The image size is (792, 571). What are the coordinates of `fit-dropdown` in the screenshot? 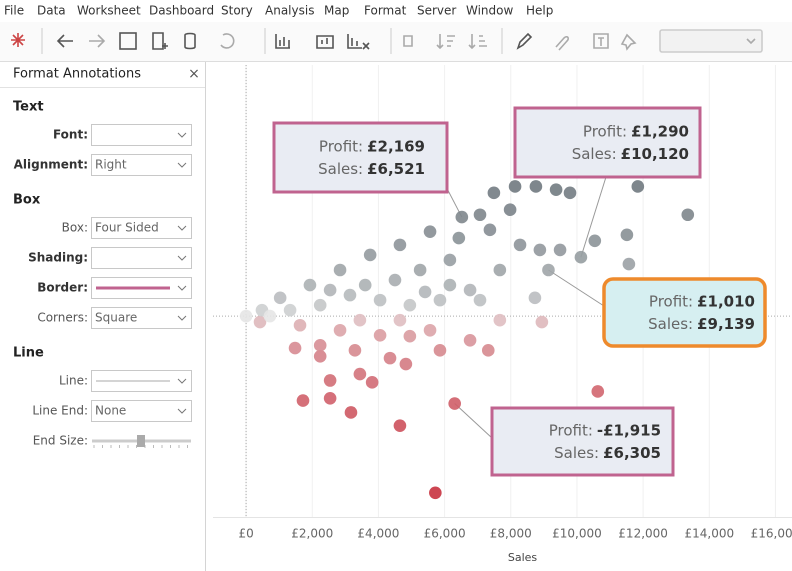 It's located at (711, 41).